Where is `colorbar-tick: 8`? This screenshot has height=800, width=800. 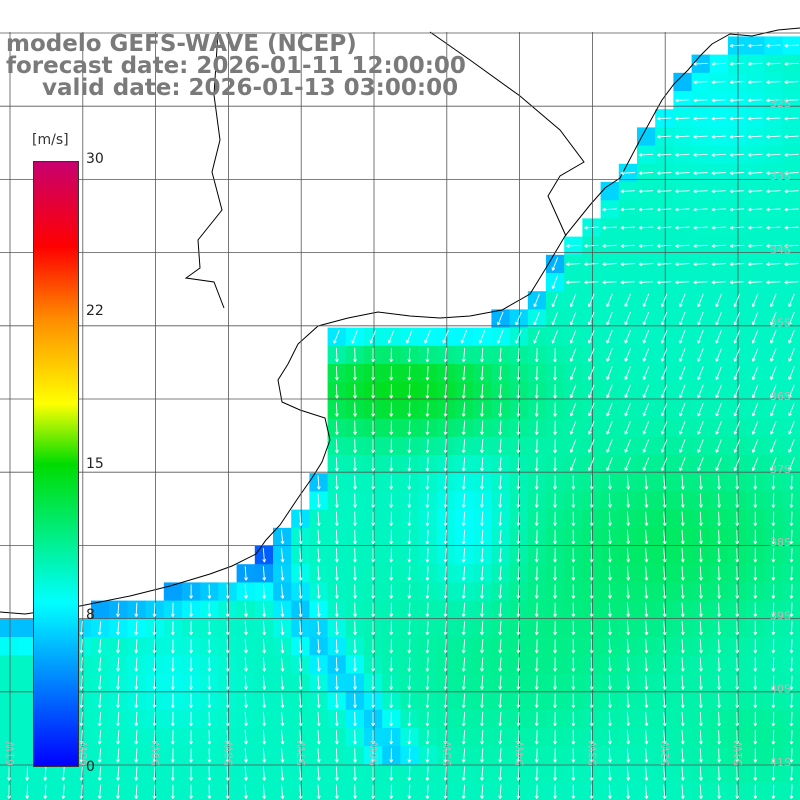
colorbar-tick: 8 is located at coordinates (90, 615).